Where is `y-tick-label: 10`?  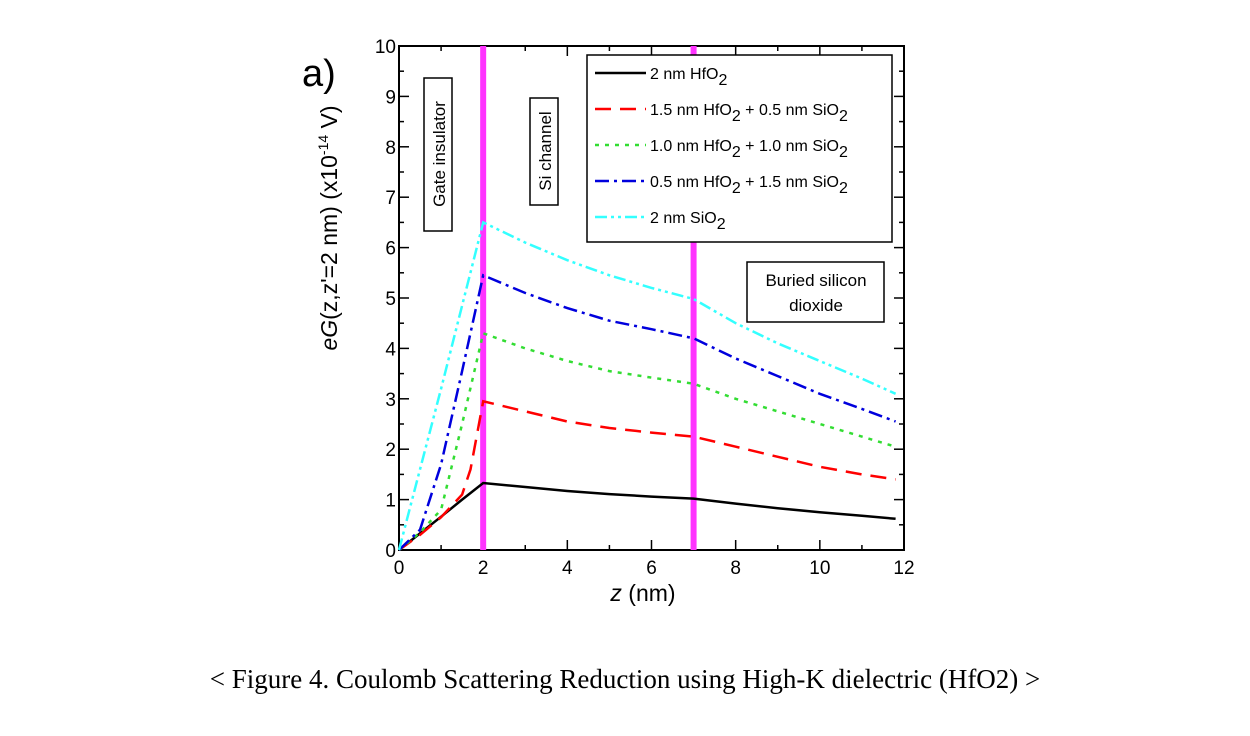
y-tick-label: 10 is located at coordinates (385, 47).